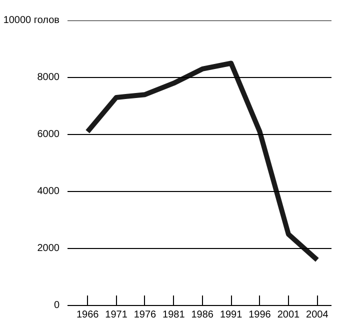 The height and width of the screenshot is (320, 337). Describe the element at coordinates (231, 315) in the screenshot. I see `x-tick-label: 1991` at that location.